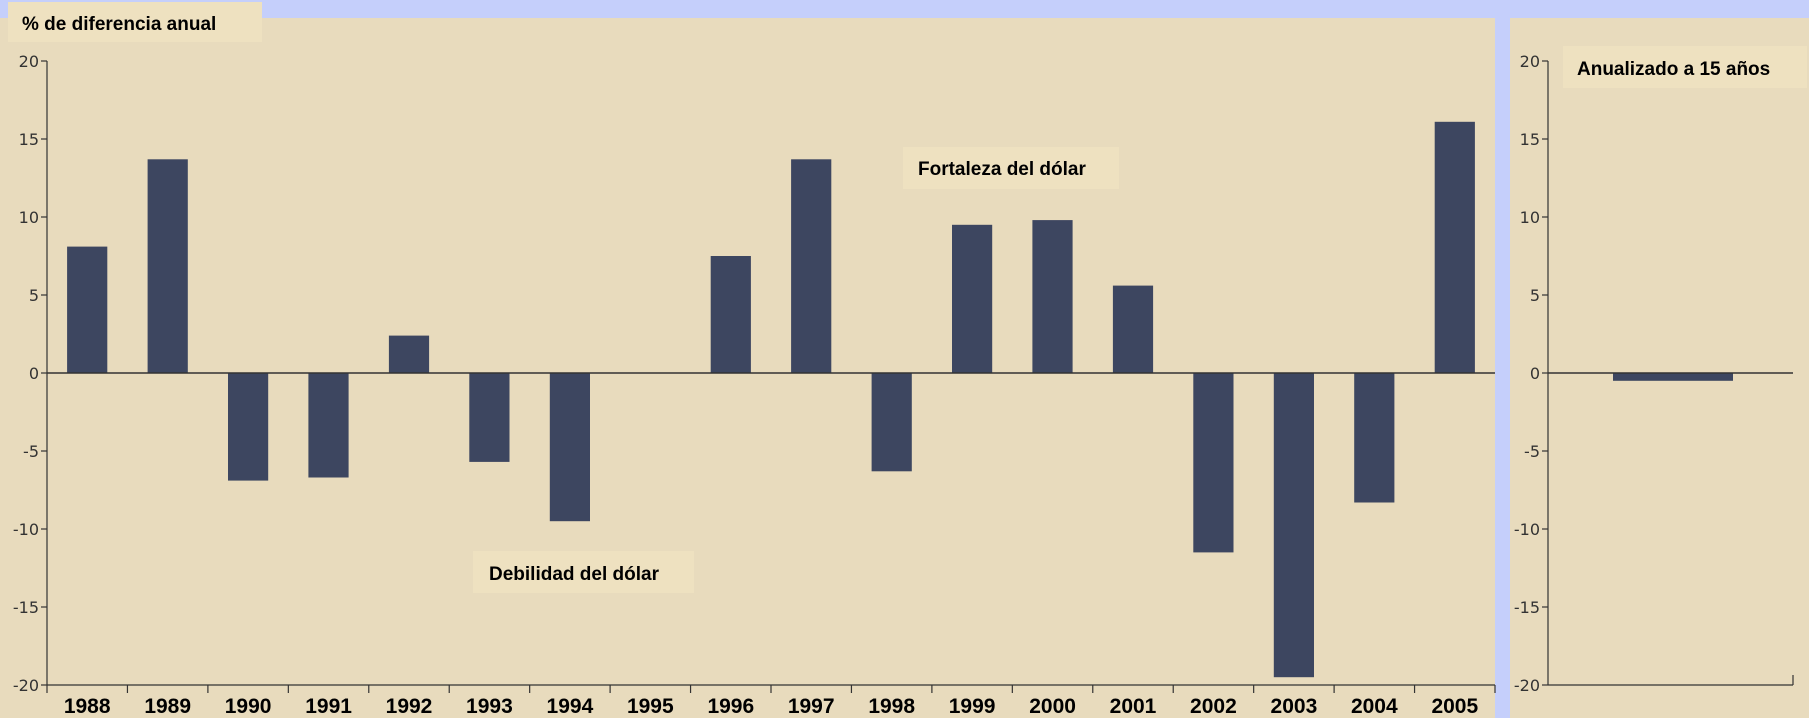 The height and width of the screenshot is (718, 1809). I want to click on strength-annotation: Fortaleza del dólar, so click(1002, 169).